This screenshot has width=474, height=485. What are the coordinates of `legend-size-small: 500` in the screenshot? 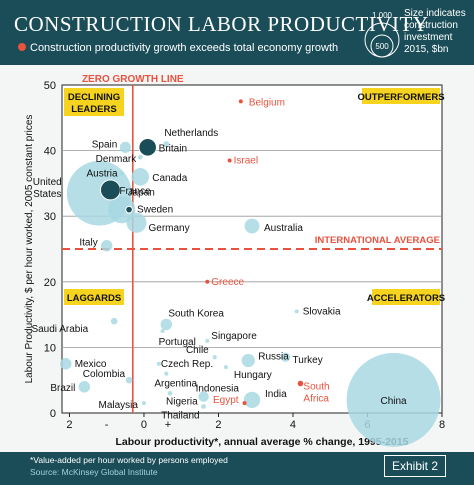 It's located at (382, 46).